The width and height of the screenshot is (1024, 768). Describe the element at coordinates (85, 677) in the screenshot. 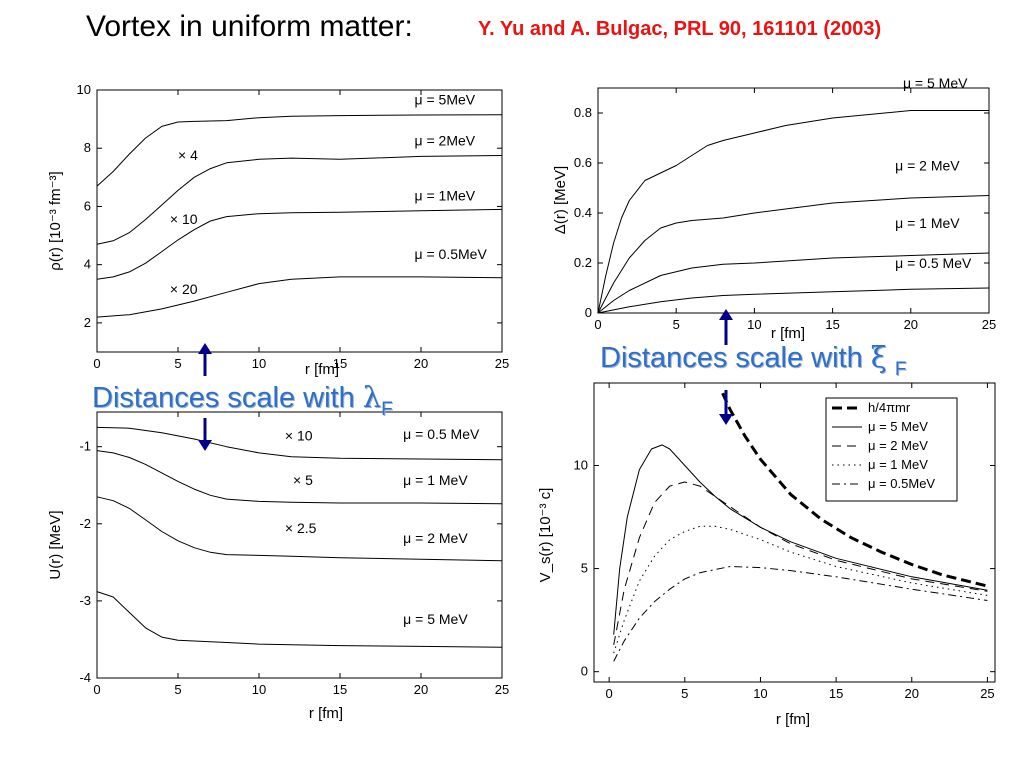

I see `y-tick-label: -4` at that location.